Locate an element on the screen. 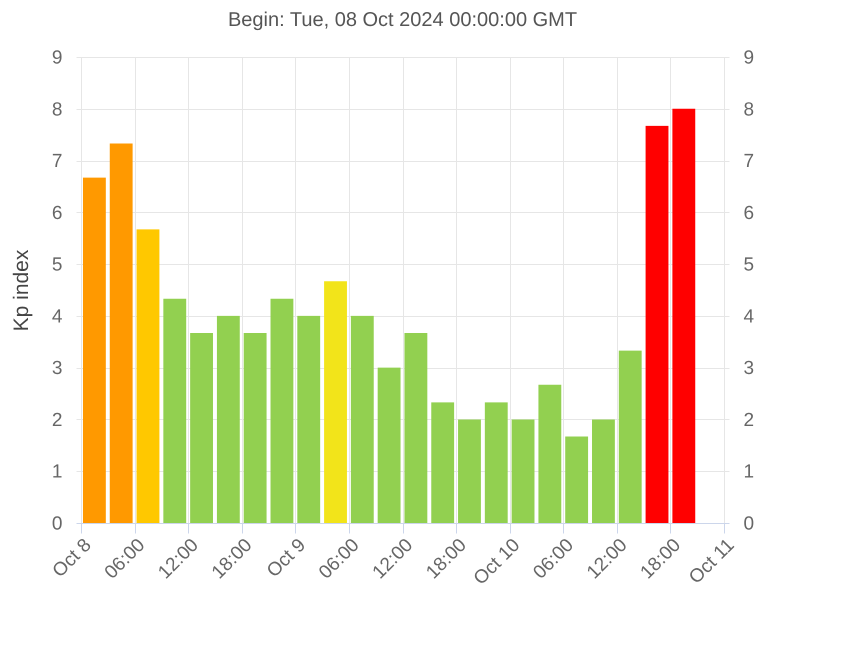  y2-tick-label: 6 is located at coordinates (749, 213).